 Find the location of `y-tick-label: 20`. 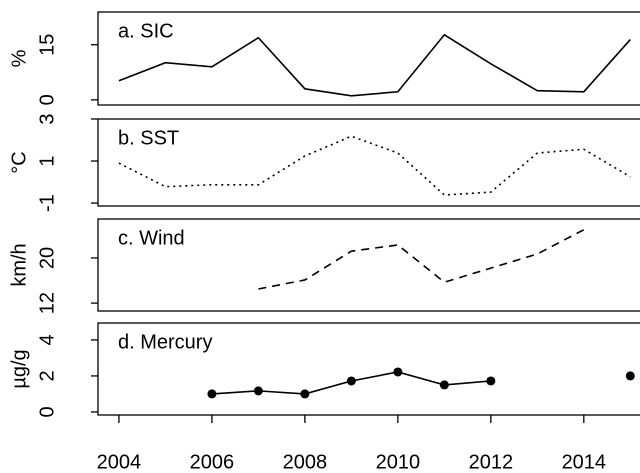

y-tick-label: 20 is located at coordinates (47, 258).